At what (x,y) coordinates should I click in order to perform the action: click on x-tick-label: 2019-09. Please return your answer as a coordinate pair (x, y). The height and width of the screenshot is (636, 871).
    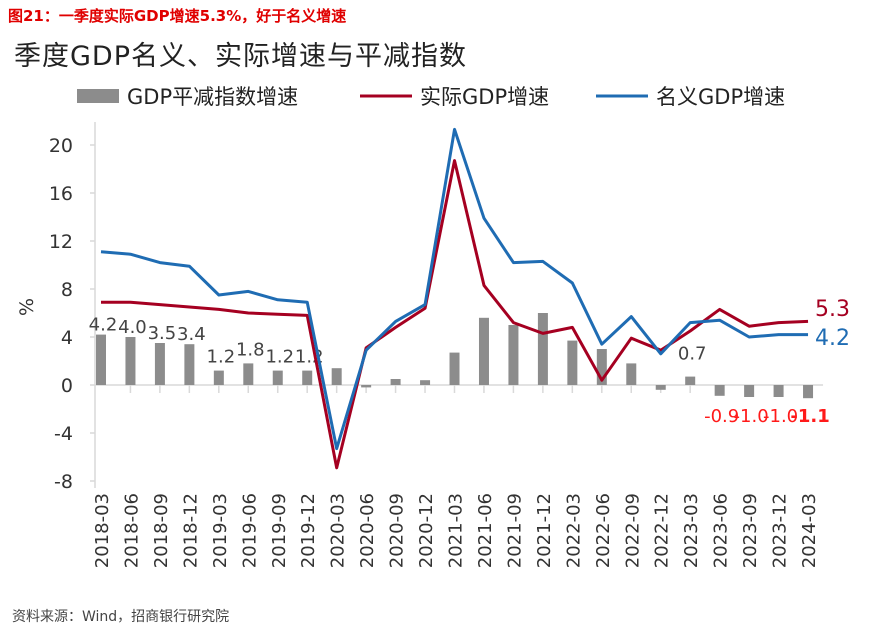
    Looking at the image, I should click on (279, 530).